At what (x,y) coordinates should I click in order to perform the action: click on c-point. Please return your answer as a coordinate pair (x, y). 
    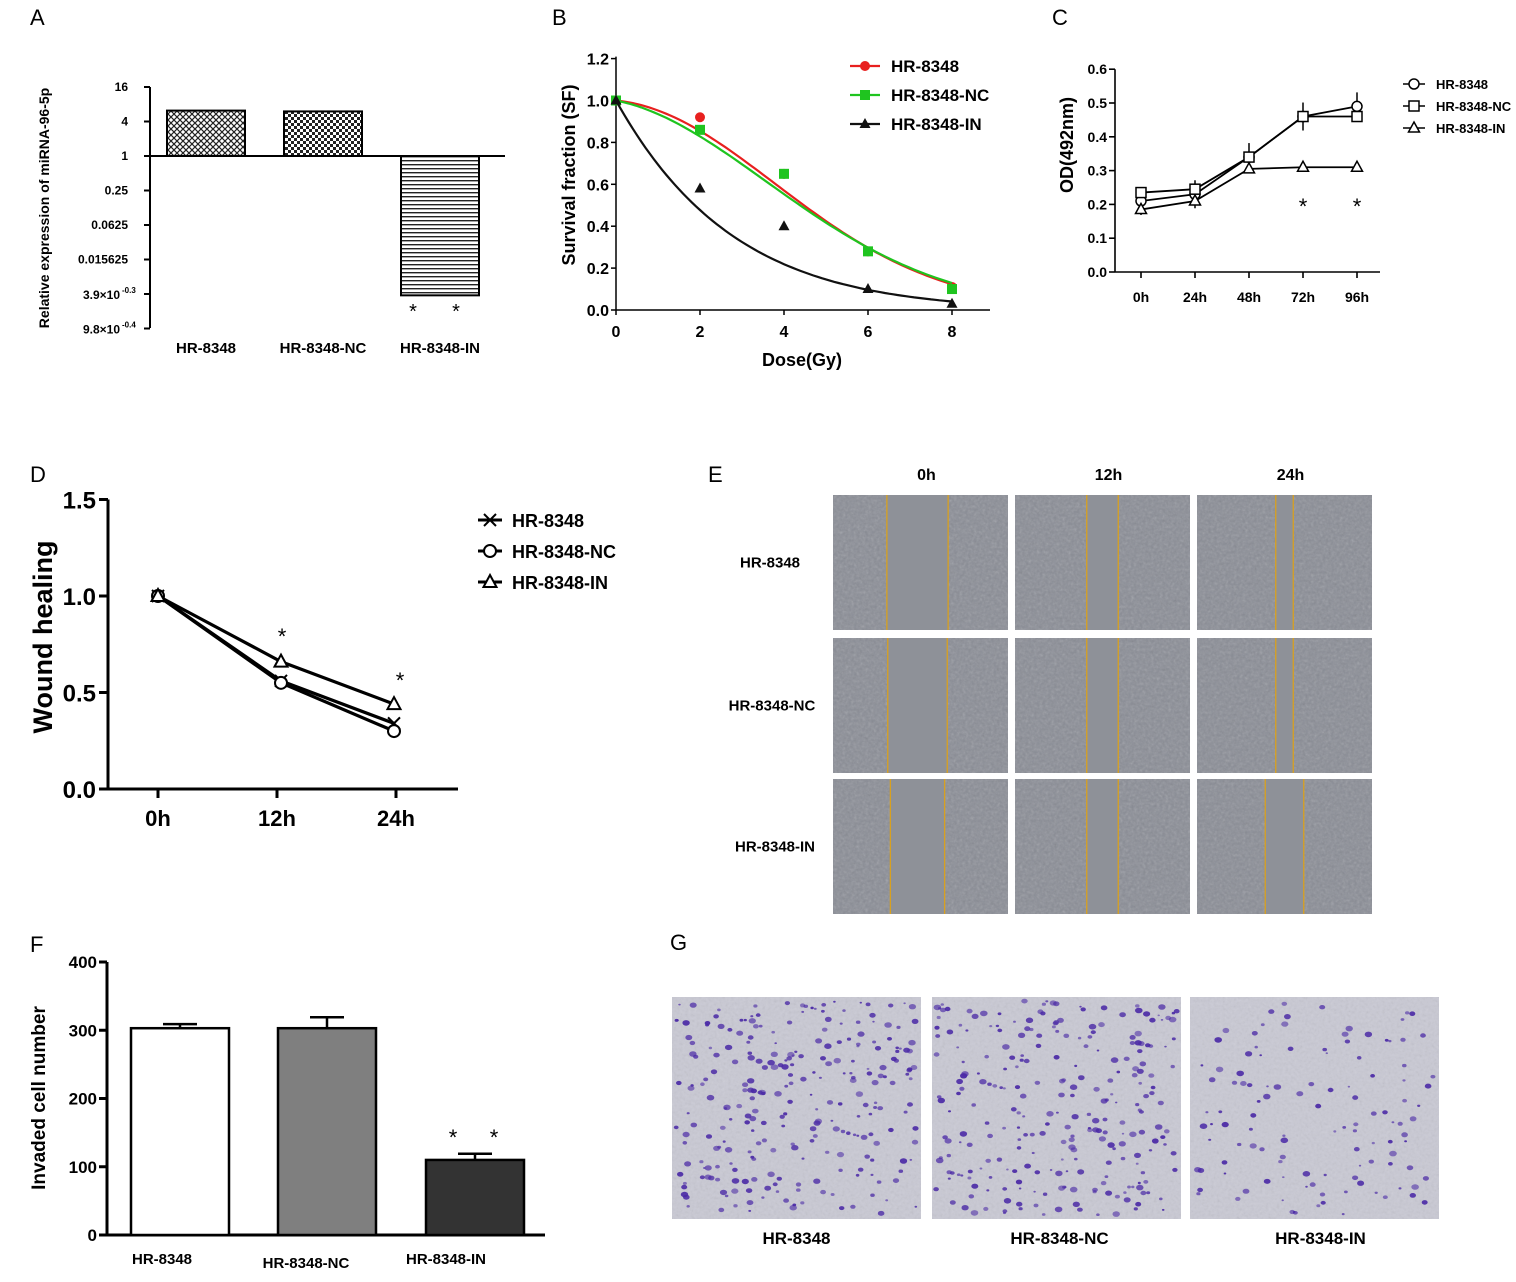
    Looking at the image, I should click on (1195, 189).